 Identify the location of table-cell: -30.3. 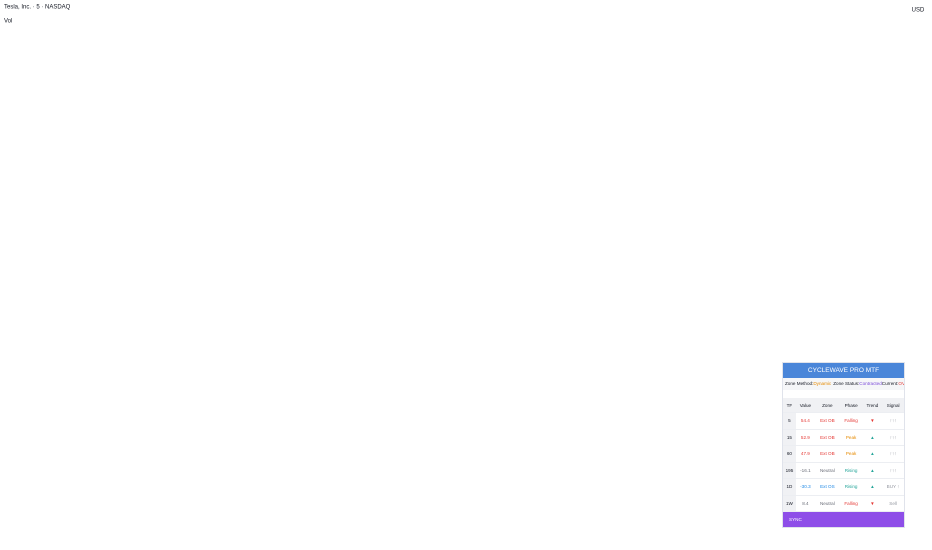
(805, 487).